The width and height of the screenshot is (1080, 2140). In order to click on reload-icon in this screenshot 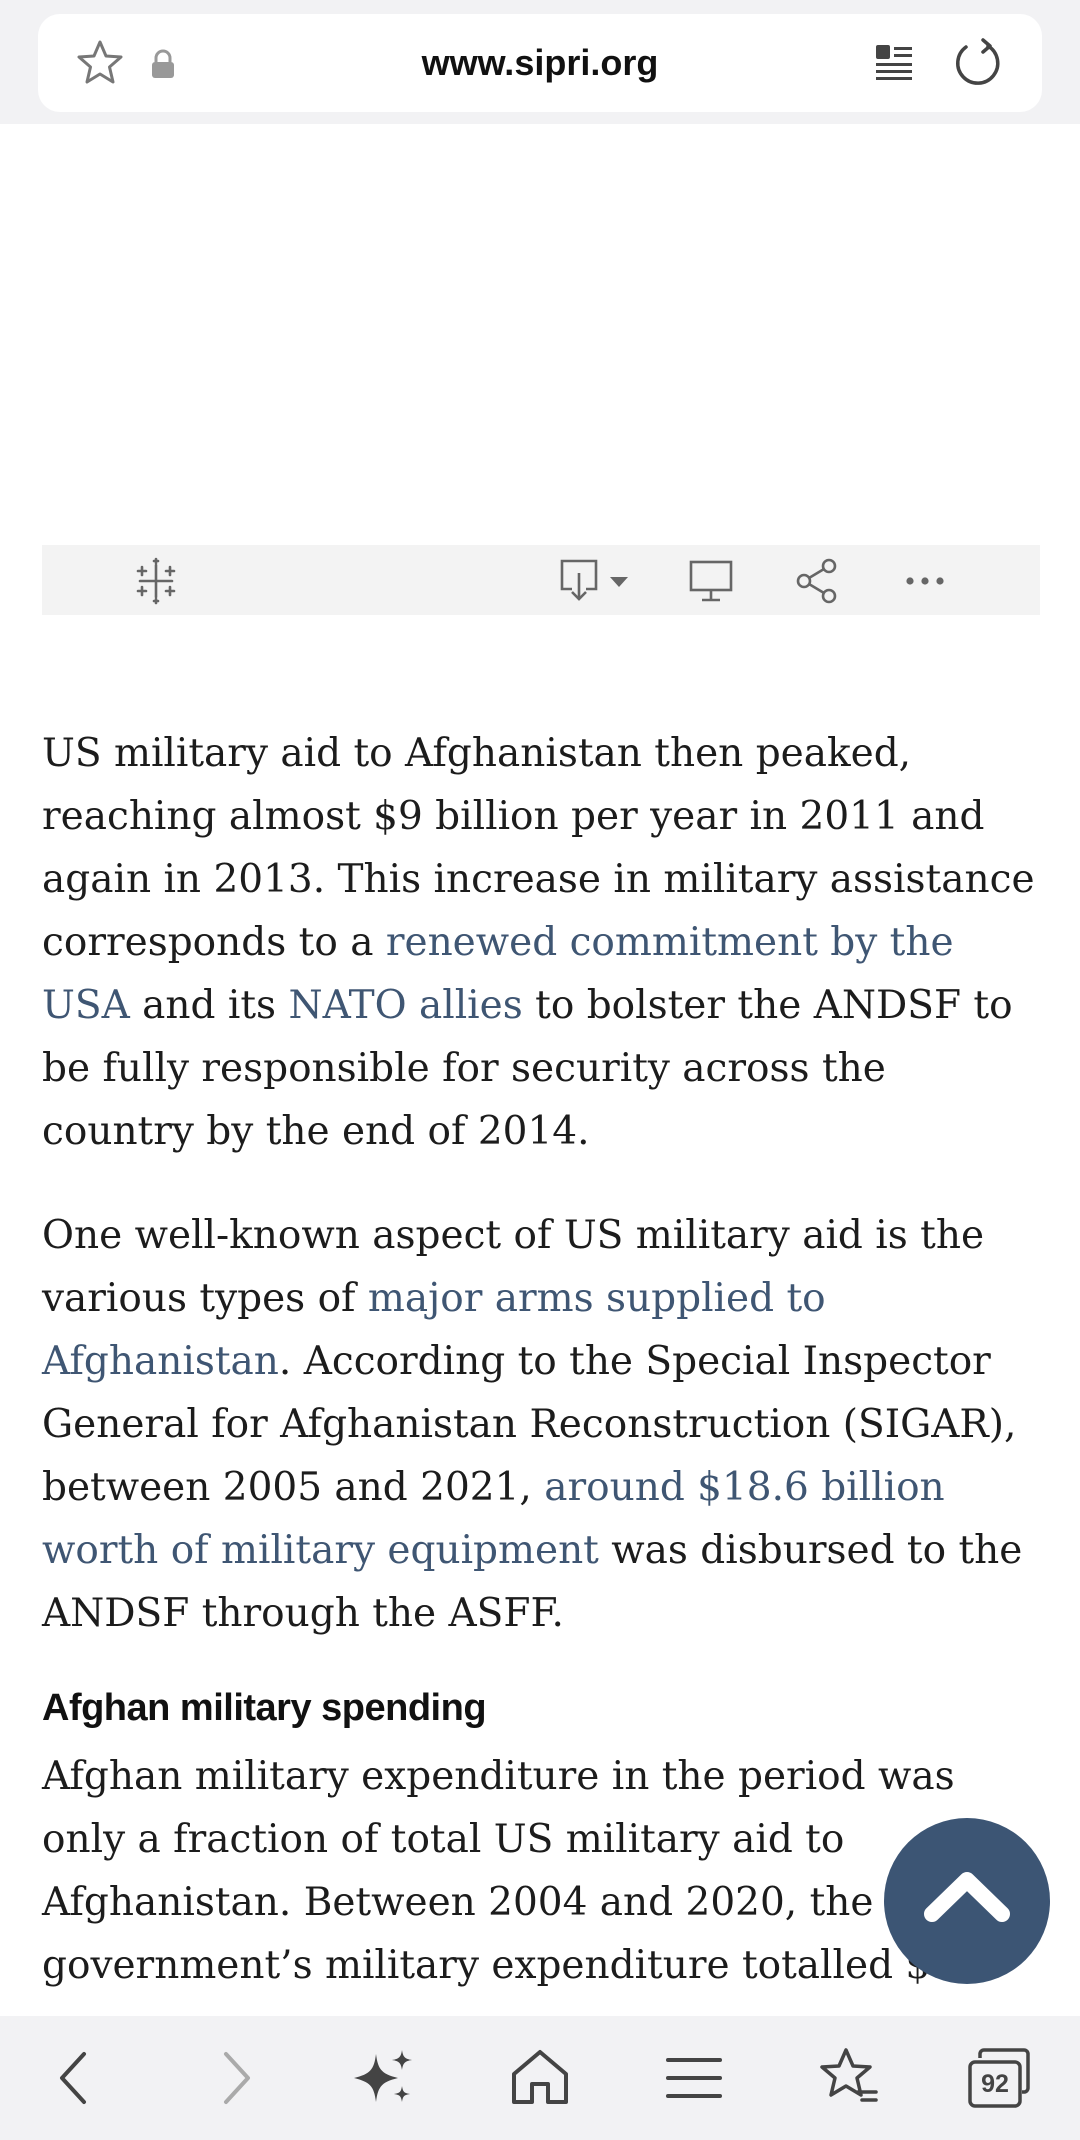, I will do `click(977, 63)`.